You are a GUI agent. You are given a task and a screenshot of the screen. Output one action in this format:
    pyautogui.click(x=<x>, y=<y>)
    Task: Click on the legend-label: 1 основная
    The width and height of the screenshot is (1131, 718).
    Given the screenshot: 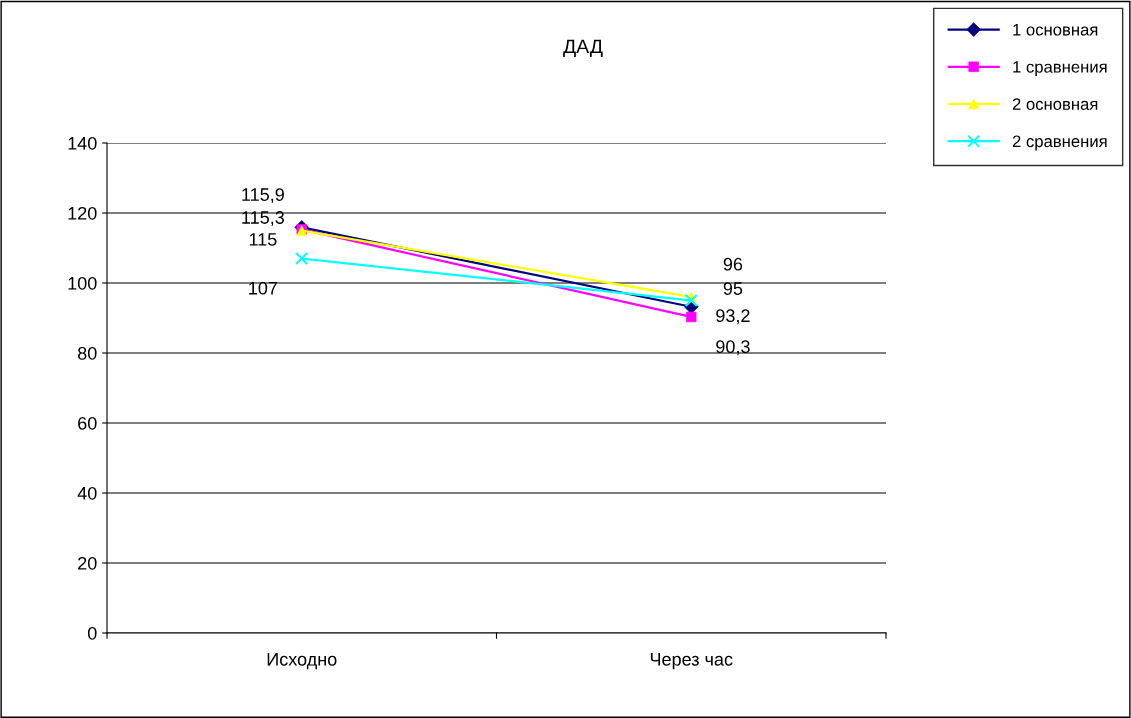 What is the action you would take?
    pyautogui.click(x=1055, y=29)
    